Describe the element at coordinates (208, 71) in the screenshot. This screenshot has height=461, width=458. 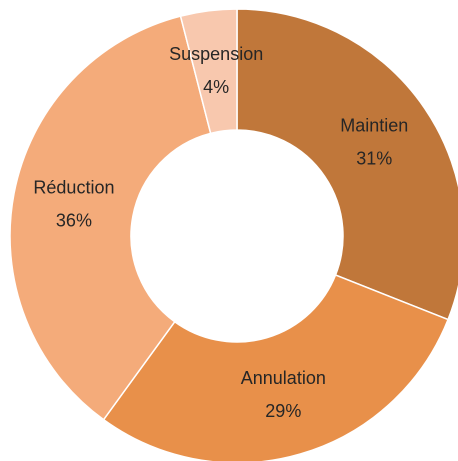
I see `donut-segment` at that location.